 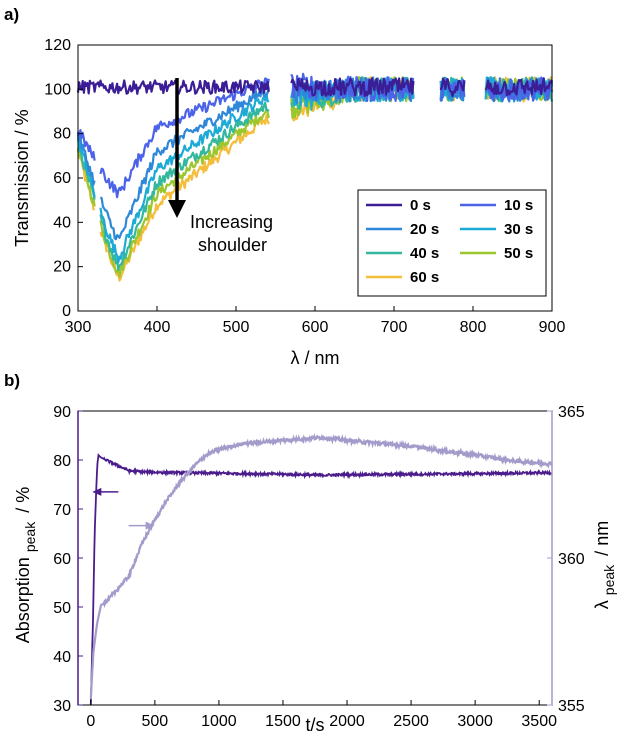 I want to click on panel-b-label: b), so click(x=12, y=380).